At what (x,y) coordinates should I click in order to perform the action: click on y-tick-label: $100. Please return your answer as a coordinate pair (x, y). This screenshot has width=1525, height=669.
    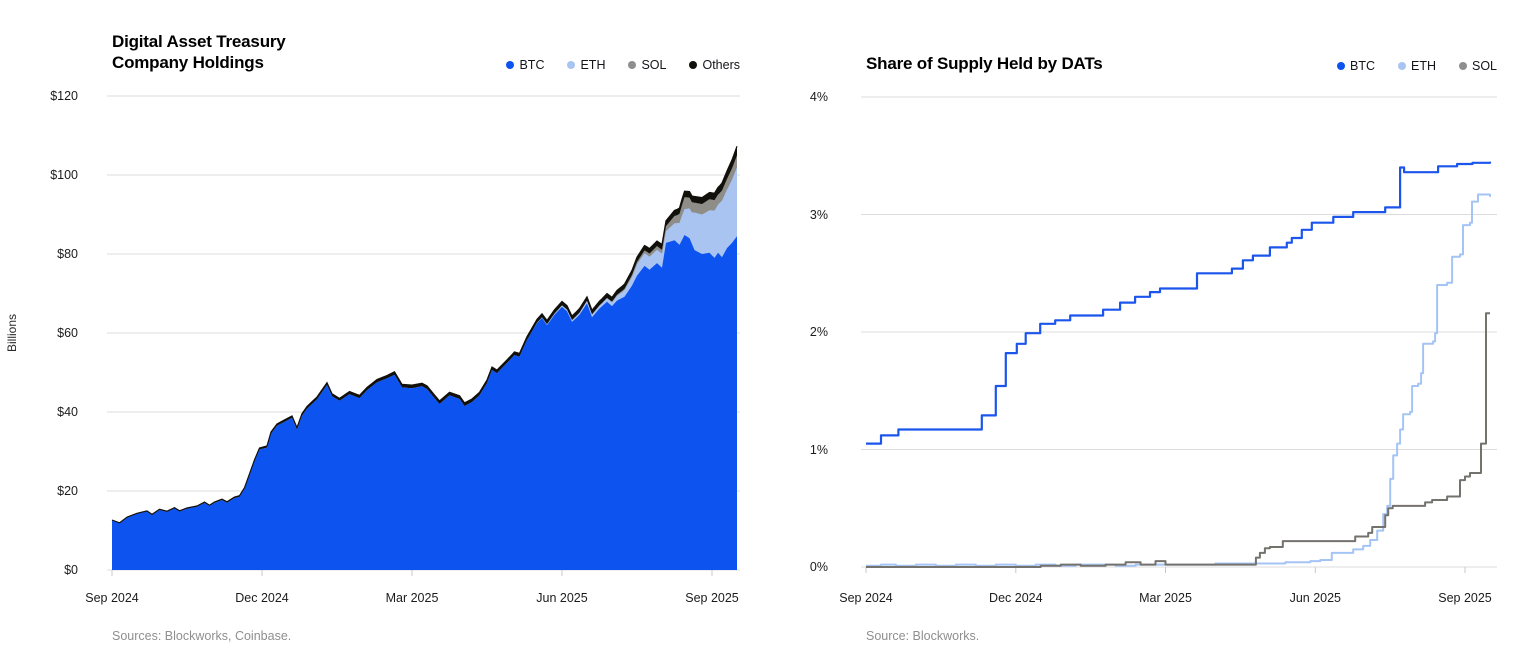
    Looking at the image, I should click on (64, 175).